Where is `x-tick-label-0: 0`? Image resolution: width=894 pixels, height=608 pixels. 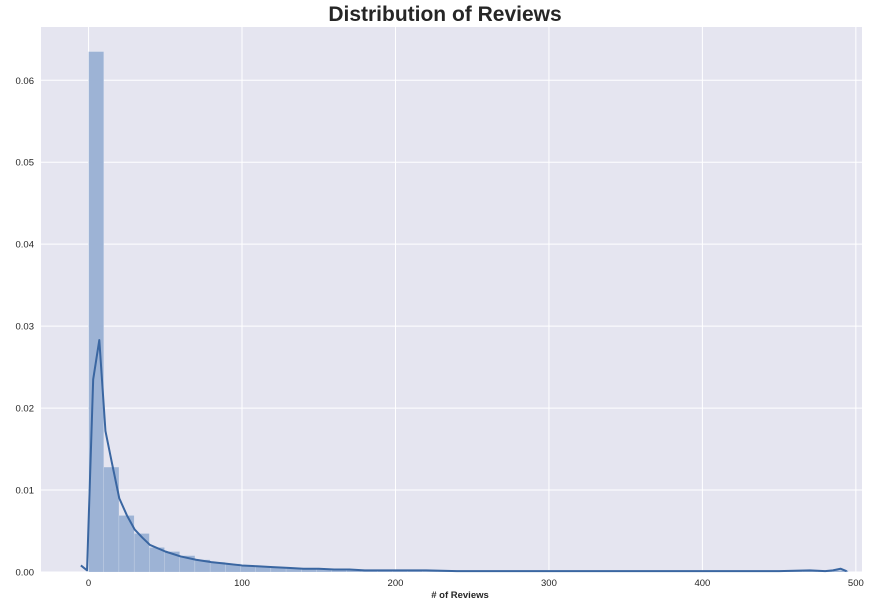 x-tick-label-0: 0 is located at coordinates (88, 583).